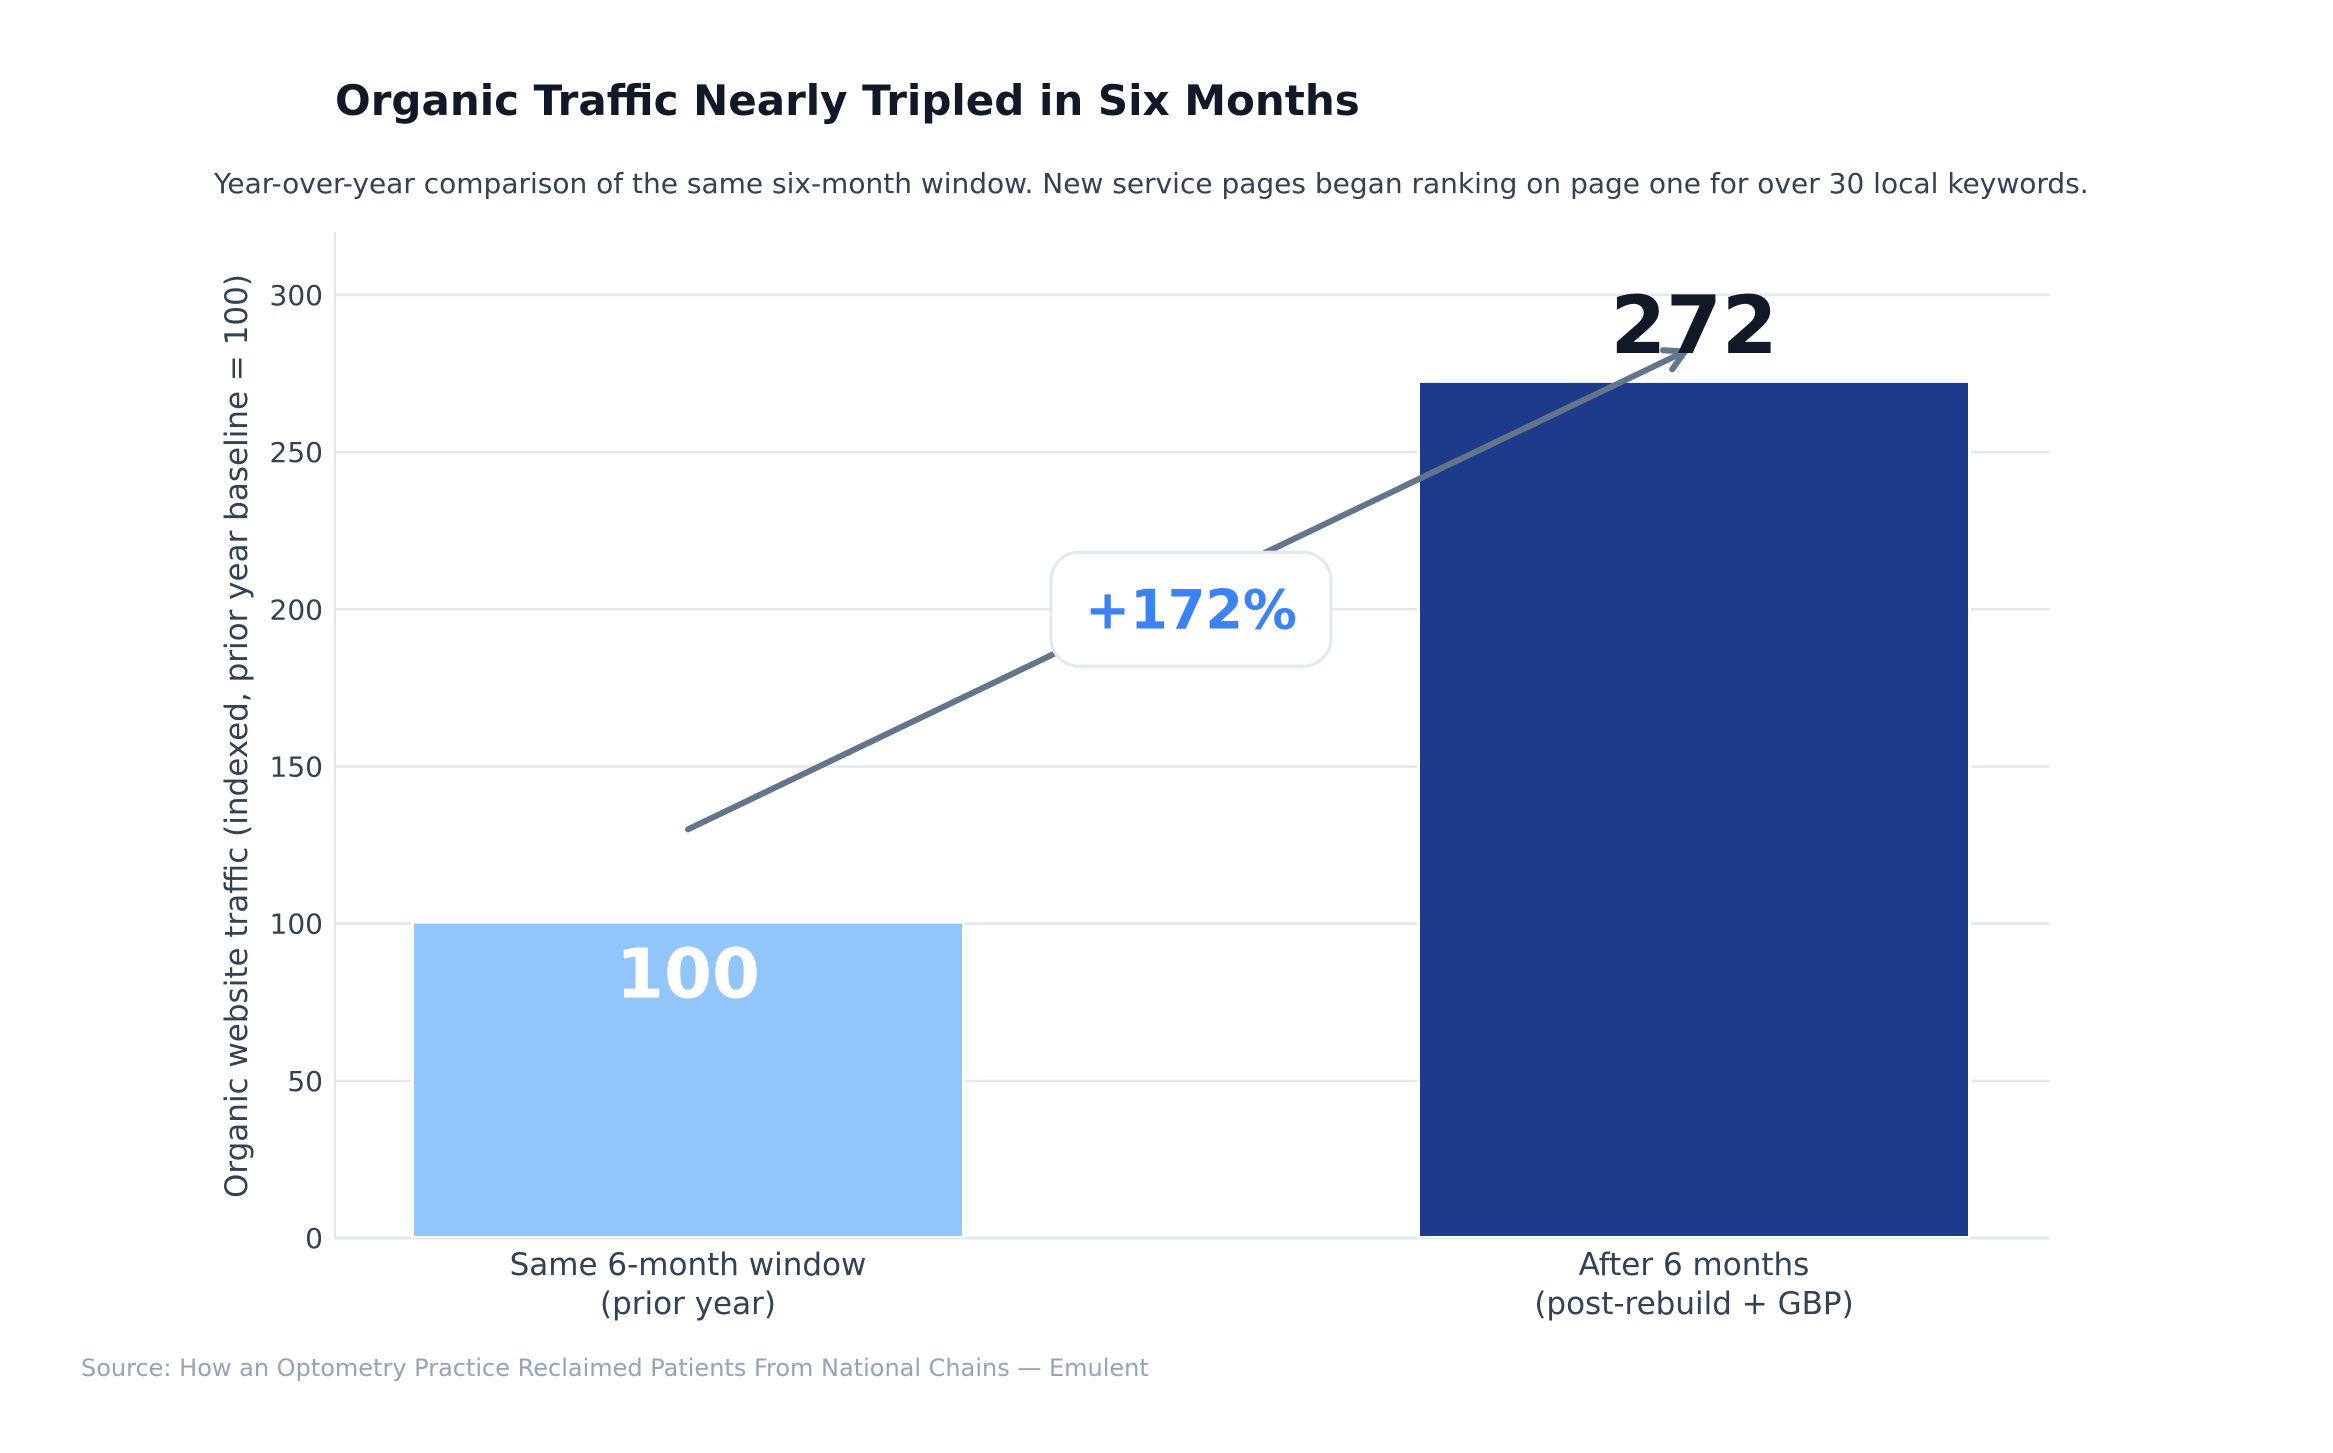 The width and height of the screenshot is (2333, 1453). What do you see at coordinates (688, 975) in the screenshot?
I see `data-label: 100` at bounding box center [688, 975].